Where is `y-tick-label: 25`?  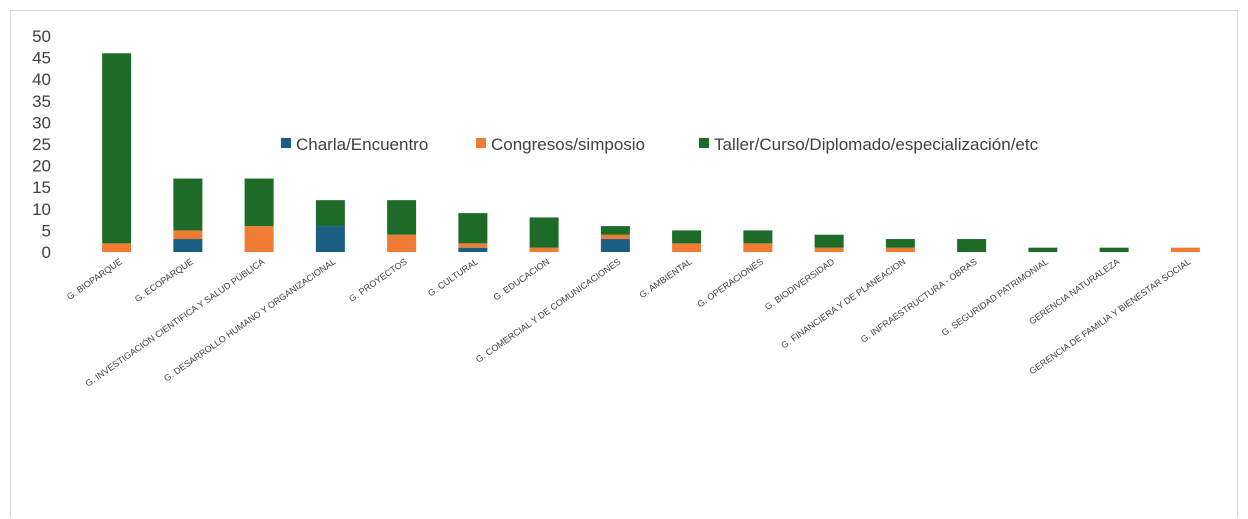
y-tick-label: 25 is located at coordinates (41, 144).